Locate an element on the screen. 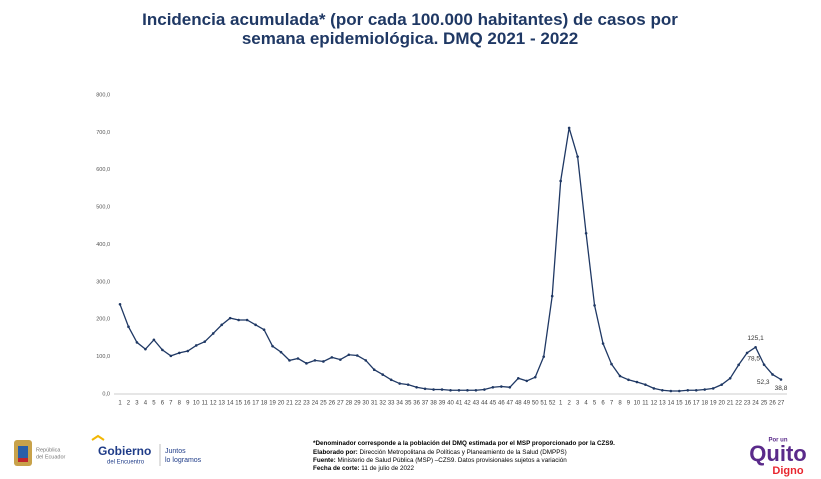 Image resolution: width=821 pixels, height=479 pixels. x-tick-label: 40 is located at coordinates (450, 404).